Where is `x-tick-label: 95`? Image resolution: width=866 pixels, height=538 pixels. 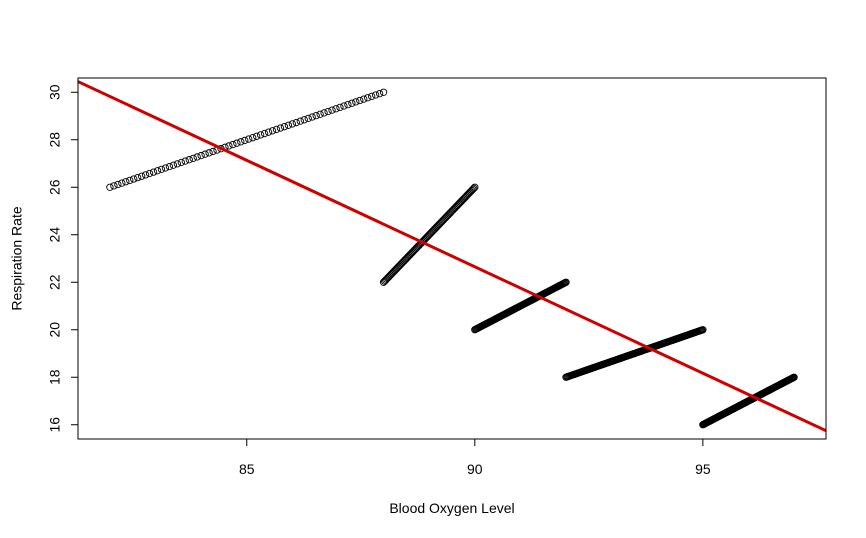
x-tick-label: 95 is located at coordinates (703, 469).